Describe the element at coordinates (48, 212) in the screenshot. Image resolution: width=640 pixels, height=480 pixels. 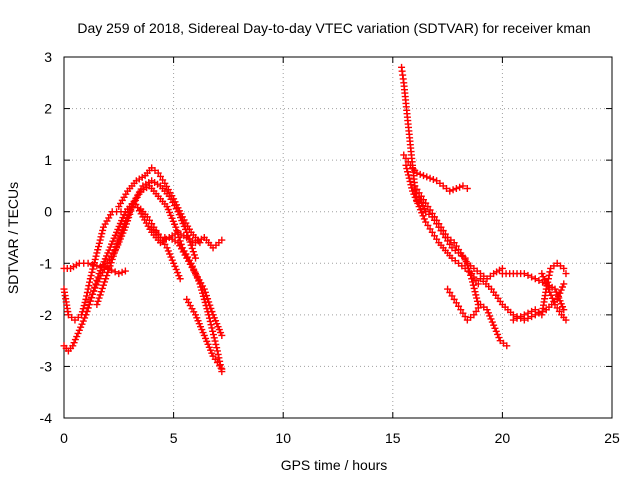
I see `y-tick-label: 0` at that location.